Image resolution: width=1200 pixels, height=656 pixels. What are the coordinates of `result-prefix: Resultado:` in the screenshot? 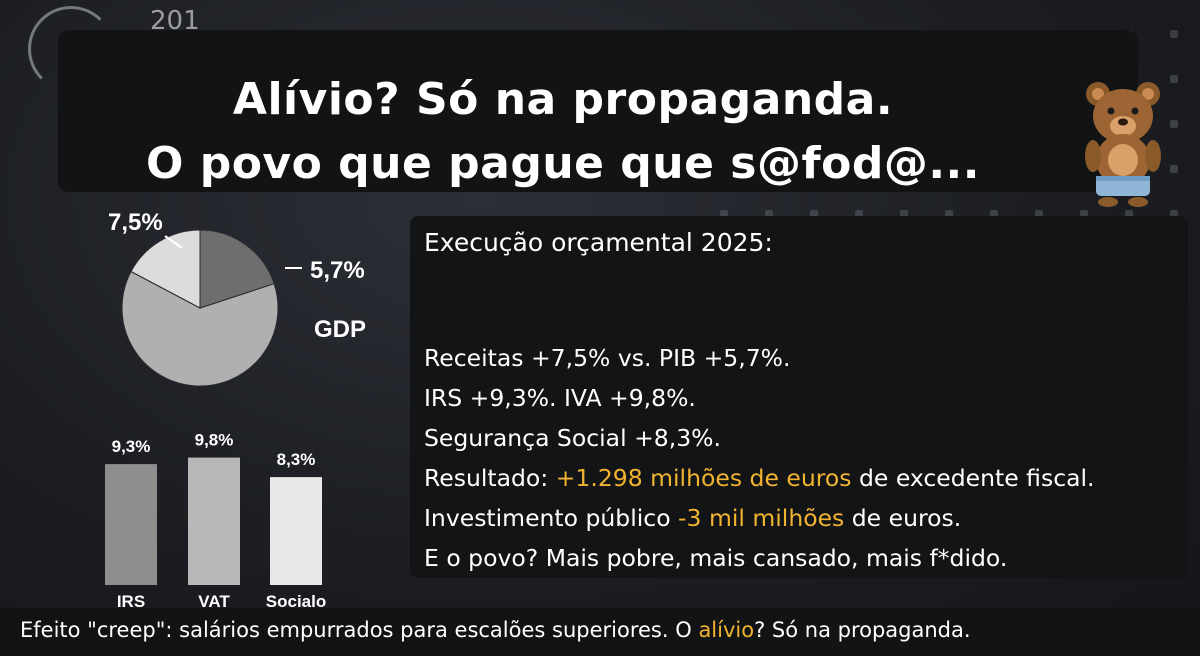 It's located at (490, 478).